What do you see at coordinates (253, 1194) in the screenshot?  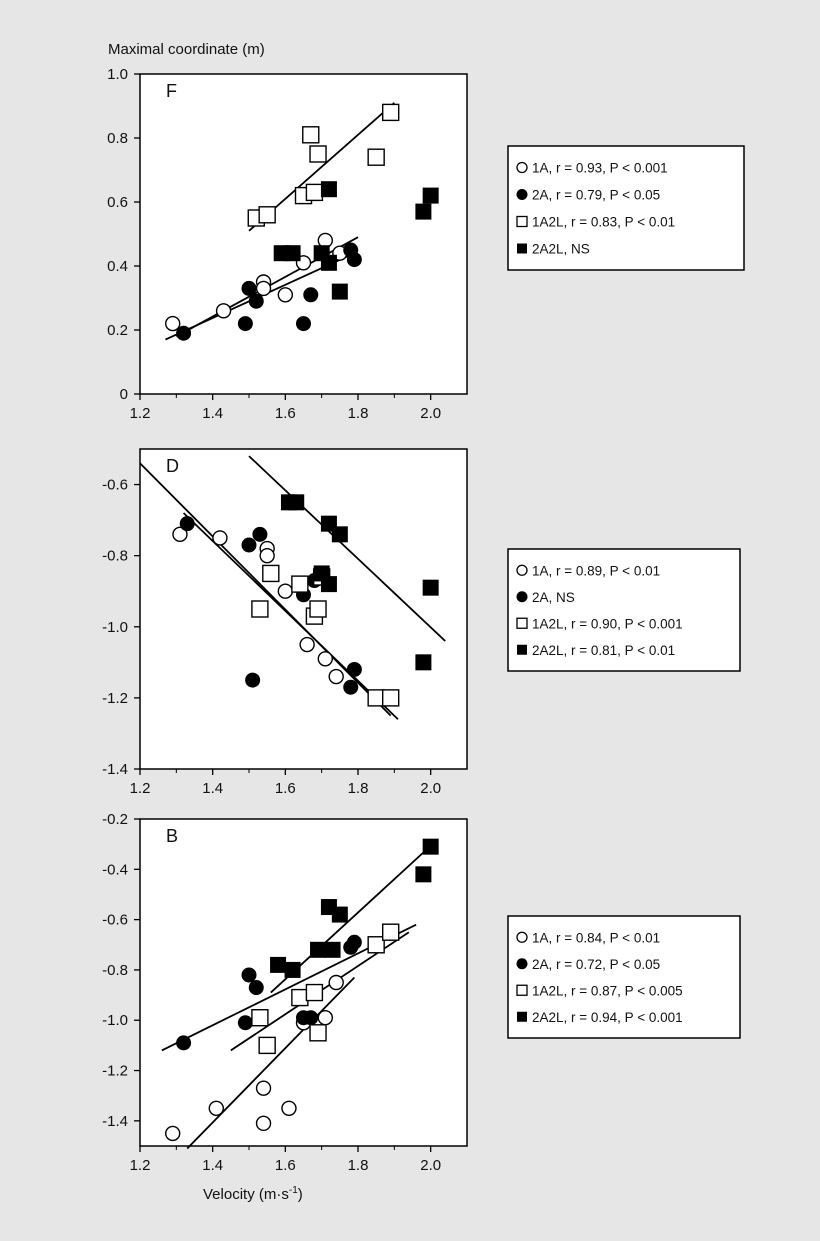 I see `x-axis-title: Velocity (m·s-1)` at bounding box center [253, 1194].